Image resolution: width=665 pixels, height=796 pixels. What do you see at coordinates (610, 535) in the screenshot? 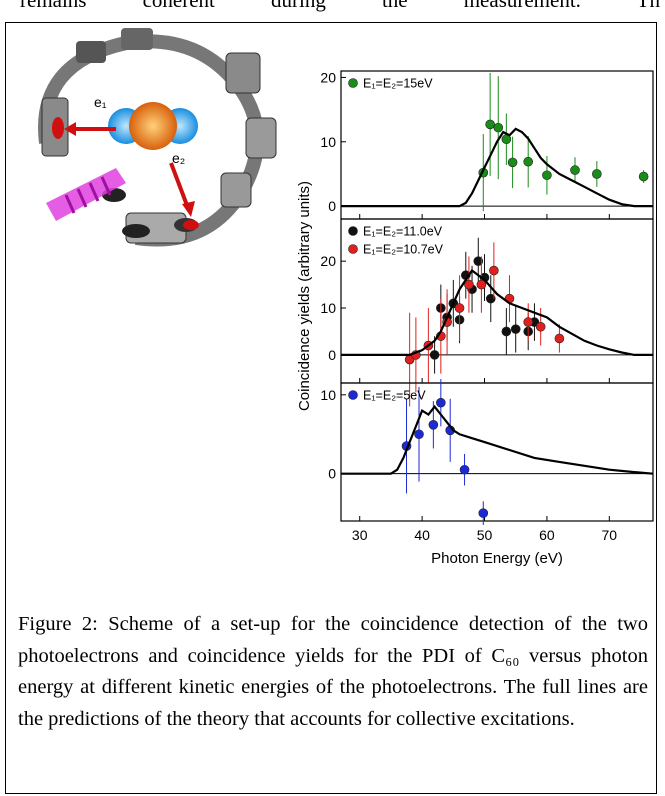
I see `x-tick-label: 70` at bounding box center [610, 535].